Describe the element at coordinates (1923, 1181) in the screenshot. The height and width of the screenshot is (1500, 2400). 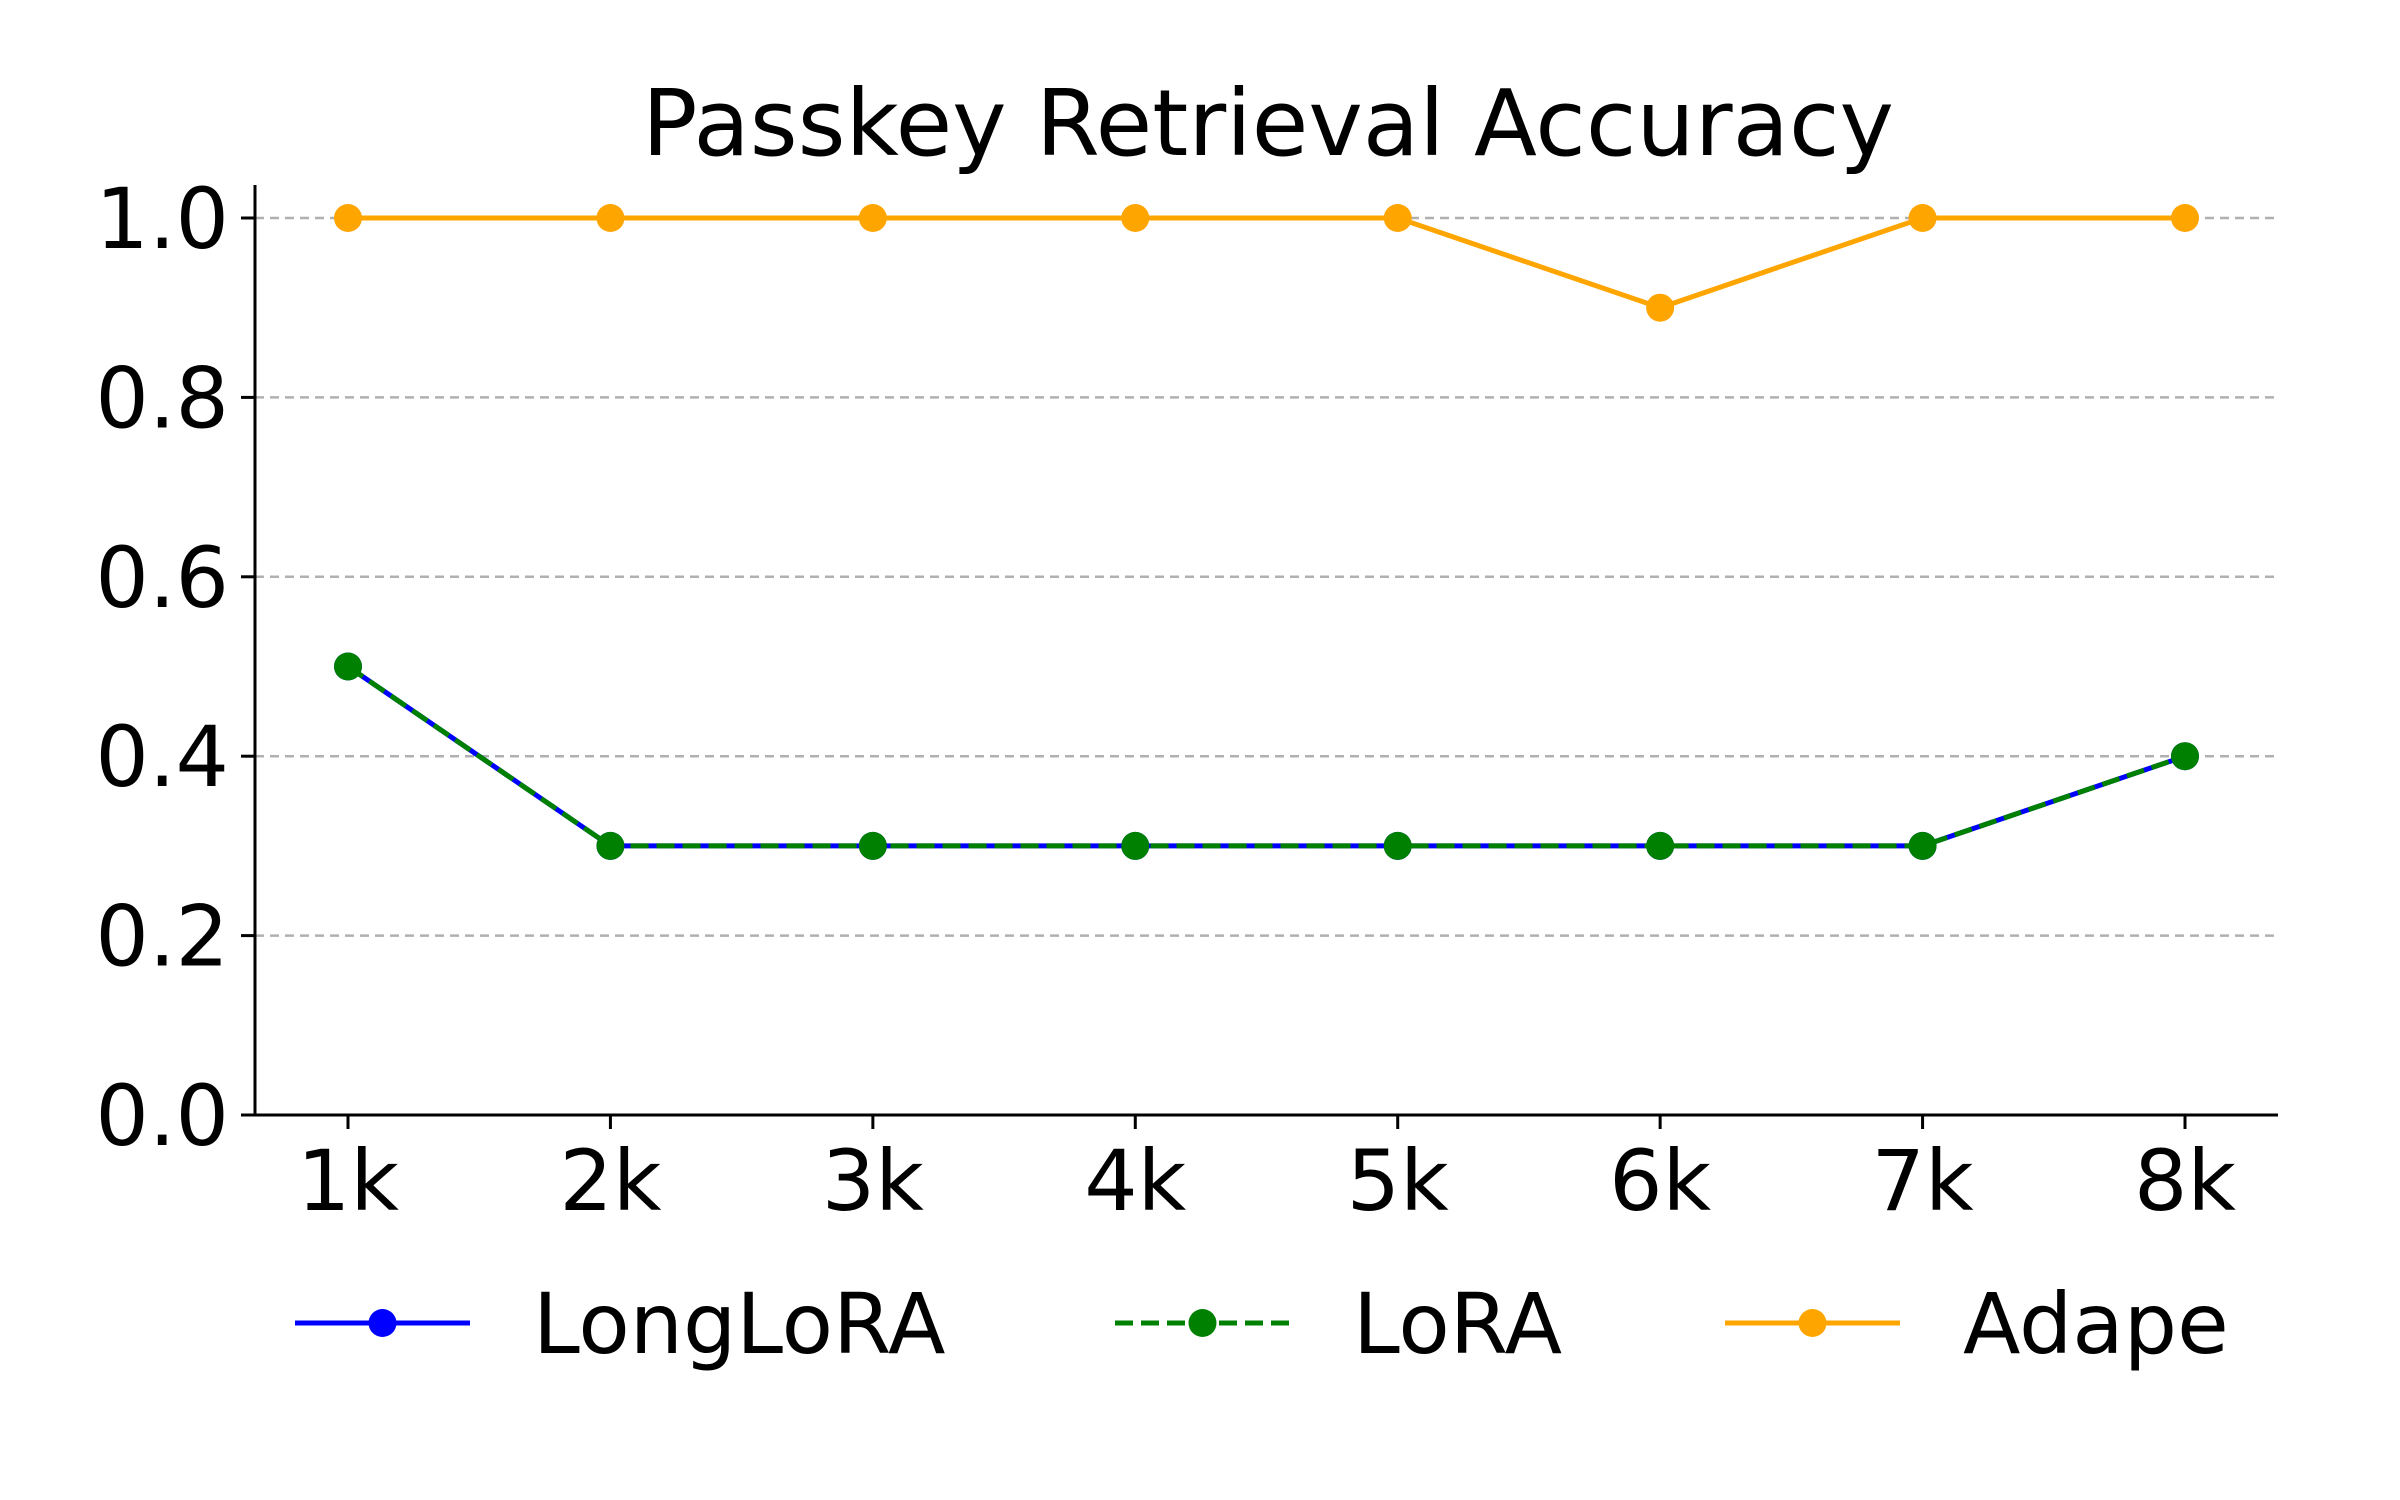
I see `x-tick-label: 7k` at that location.